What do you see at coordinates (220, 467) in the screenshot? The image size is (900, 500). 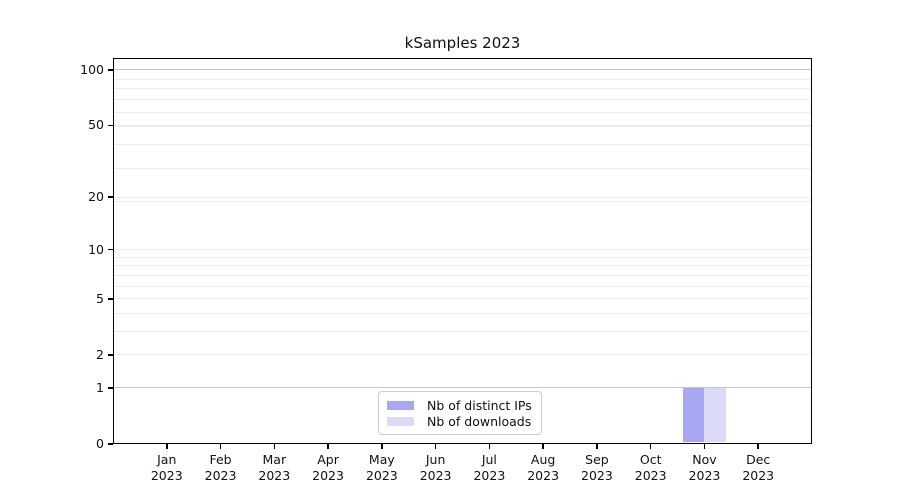 I see `x-tick-label: Feb 2023` at bounding box center [220, 467].